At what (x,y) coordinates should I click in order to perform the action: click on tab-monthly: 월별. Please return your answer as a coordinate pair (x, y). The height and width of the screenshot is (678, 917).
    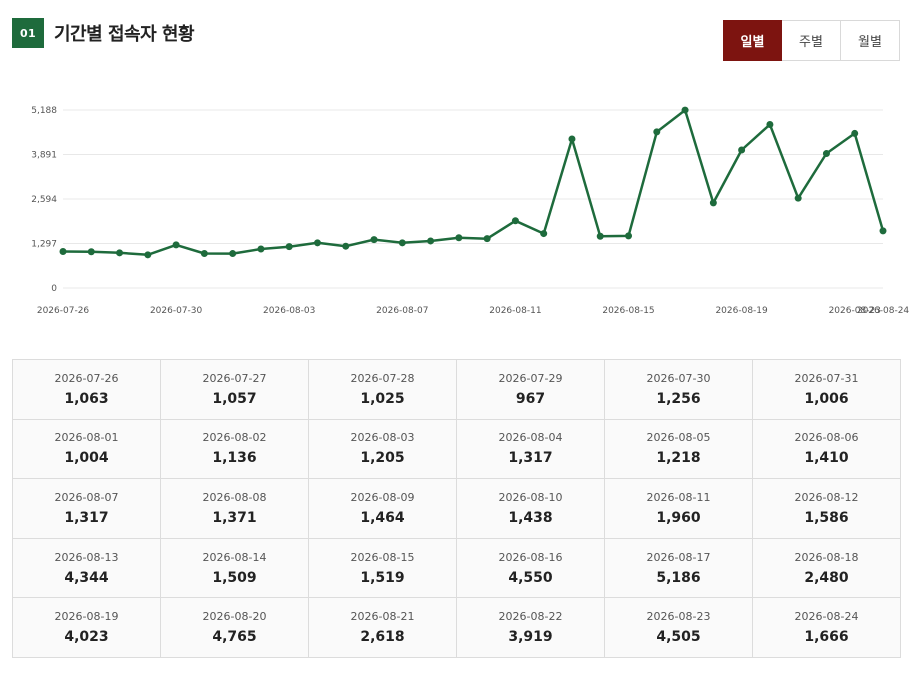
    Looking at the image, I should click on (870, 40).